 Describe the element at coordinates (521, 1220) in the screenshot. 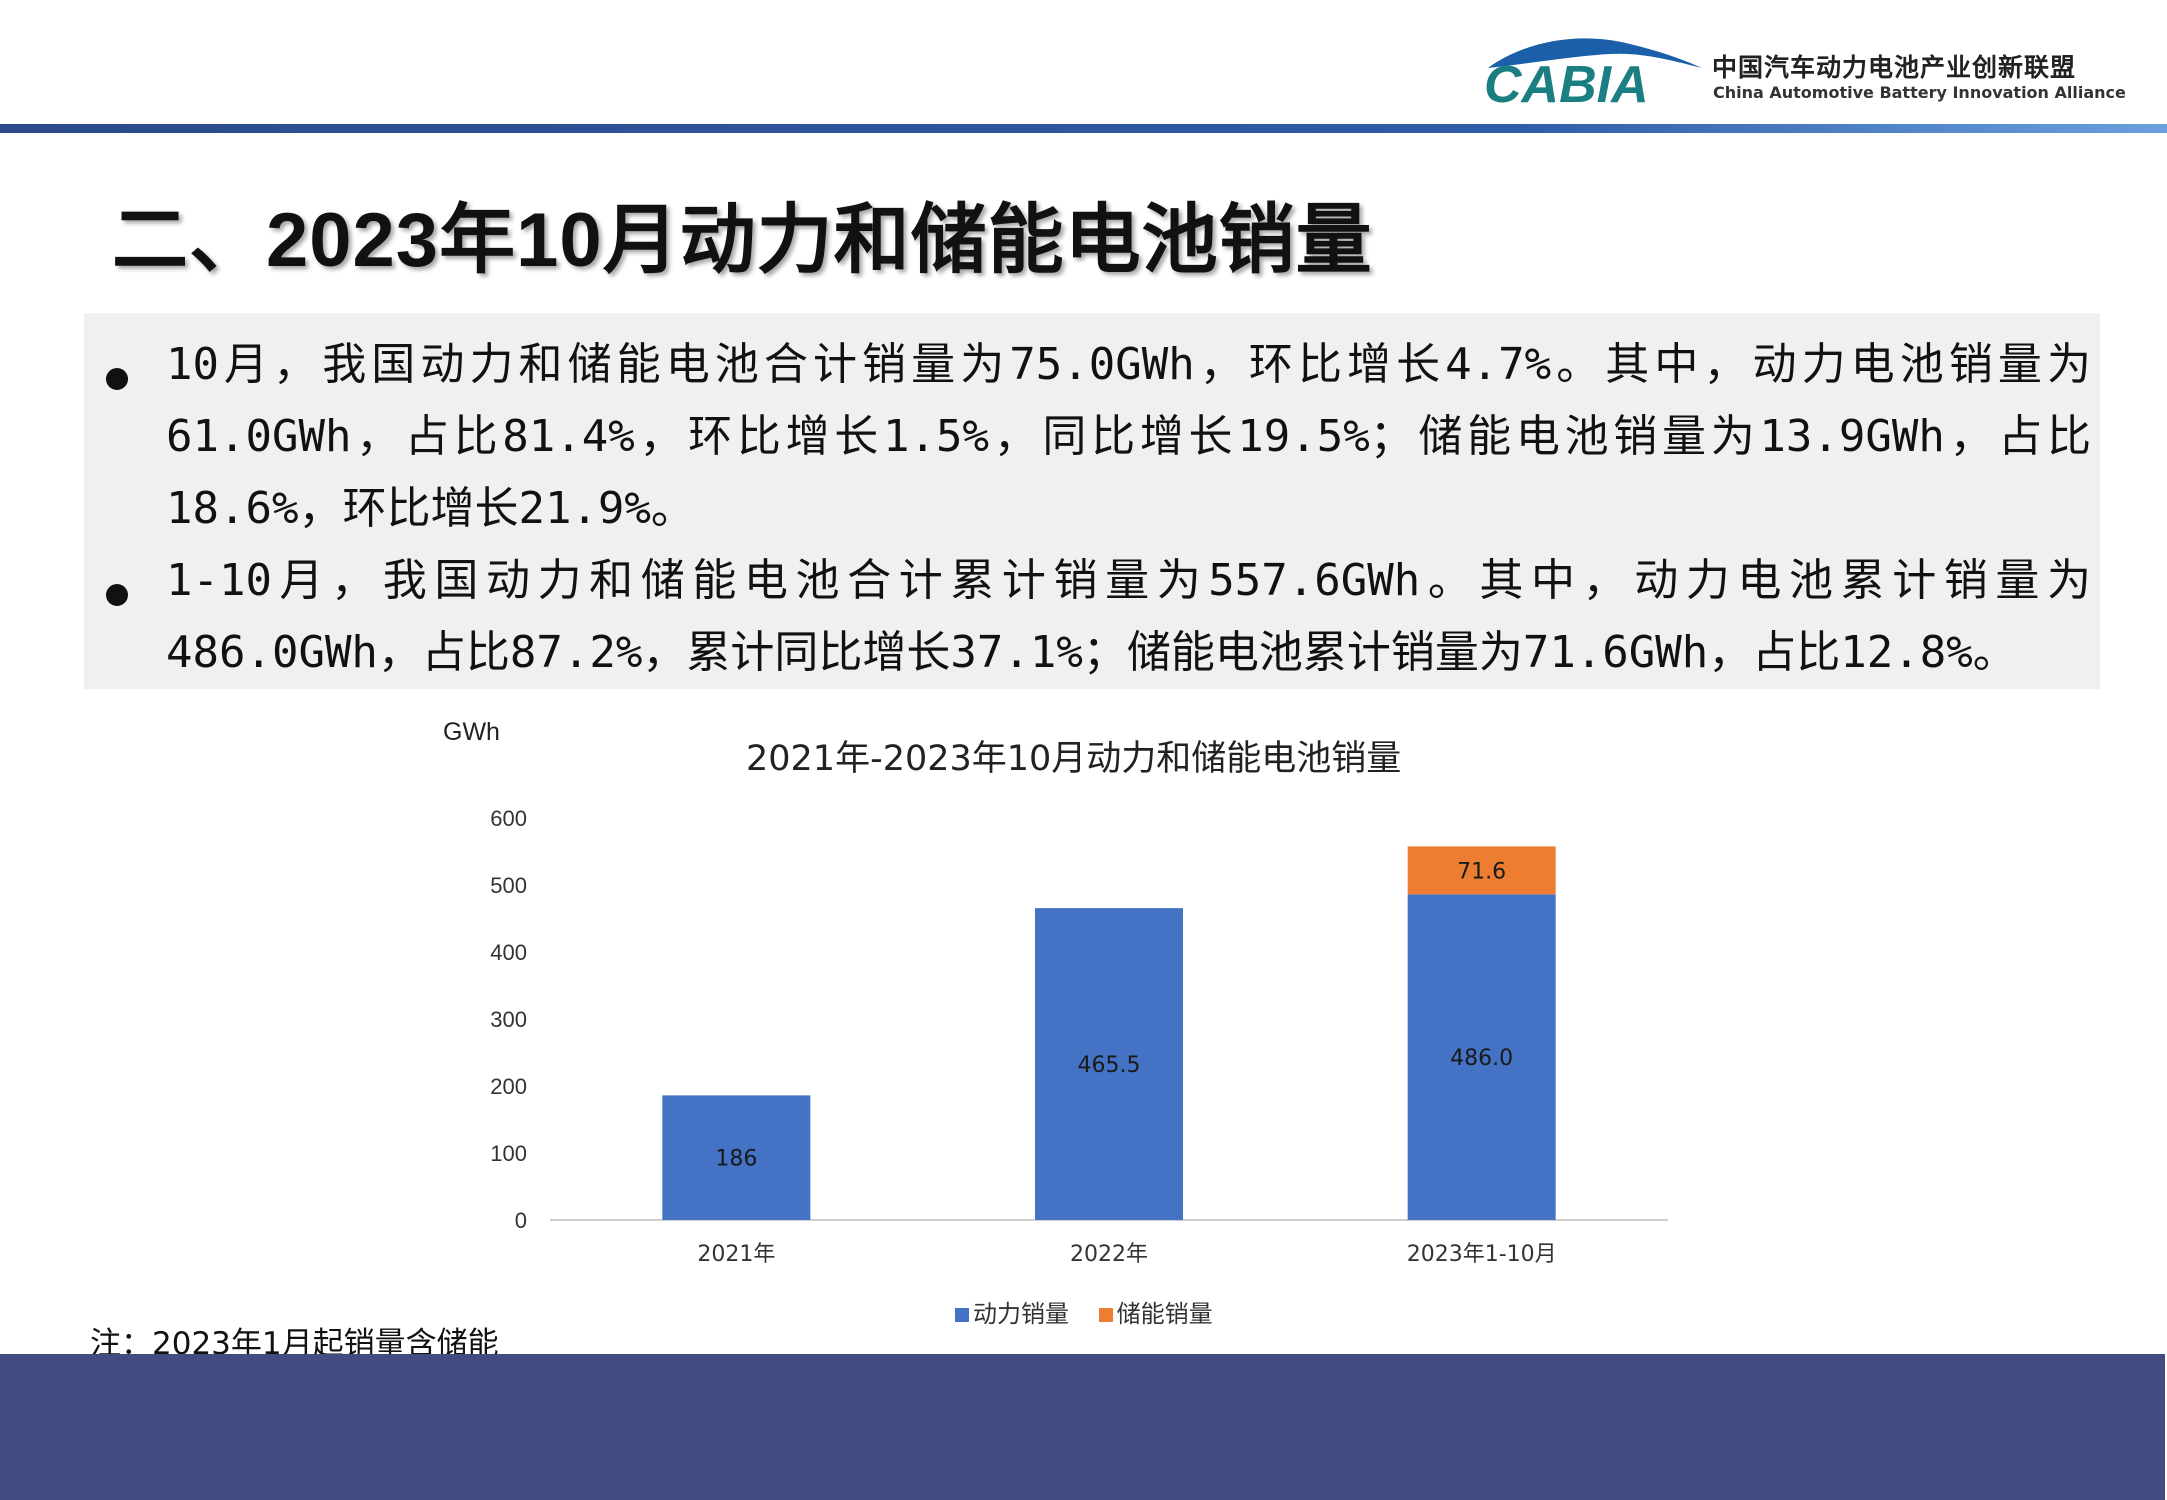

I see `y-tick-label: 0` at that location.